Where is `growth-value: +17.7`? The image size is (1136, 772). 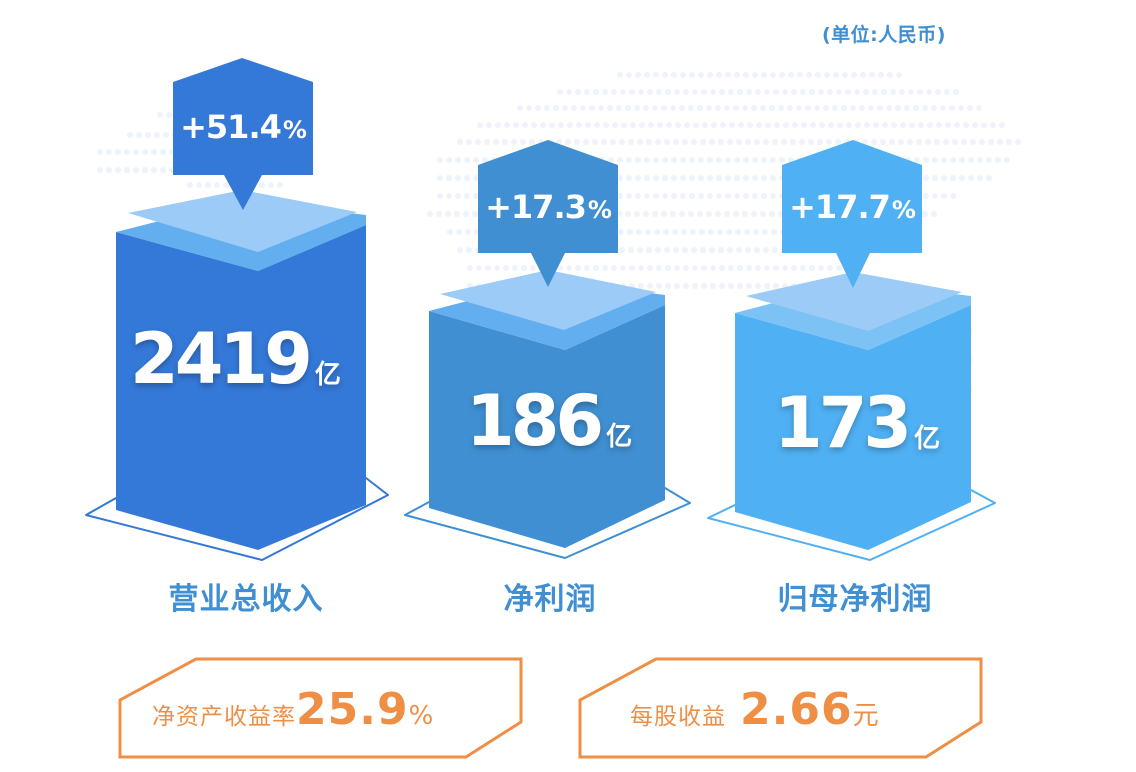
growth-value: +17.7 is located at coordinates (840, 207).